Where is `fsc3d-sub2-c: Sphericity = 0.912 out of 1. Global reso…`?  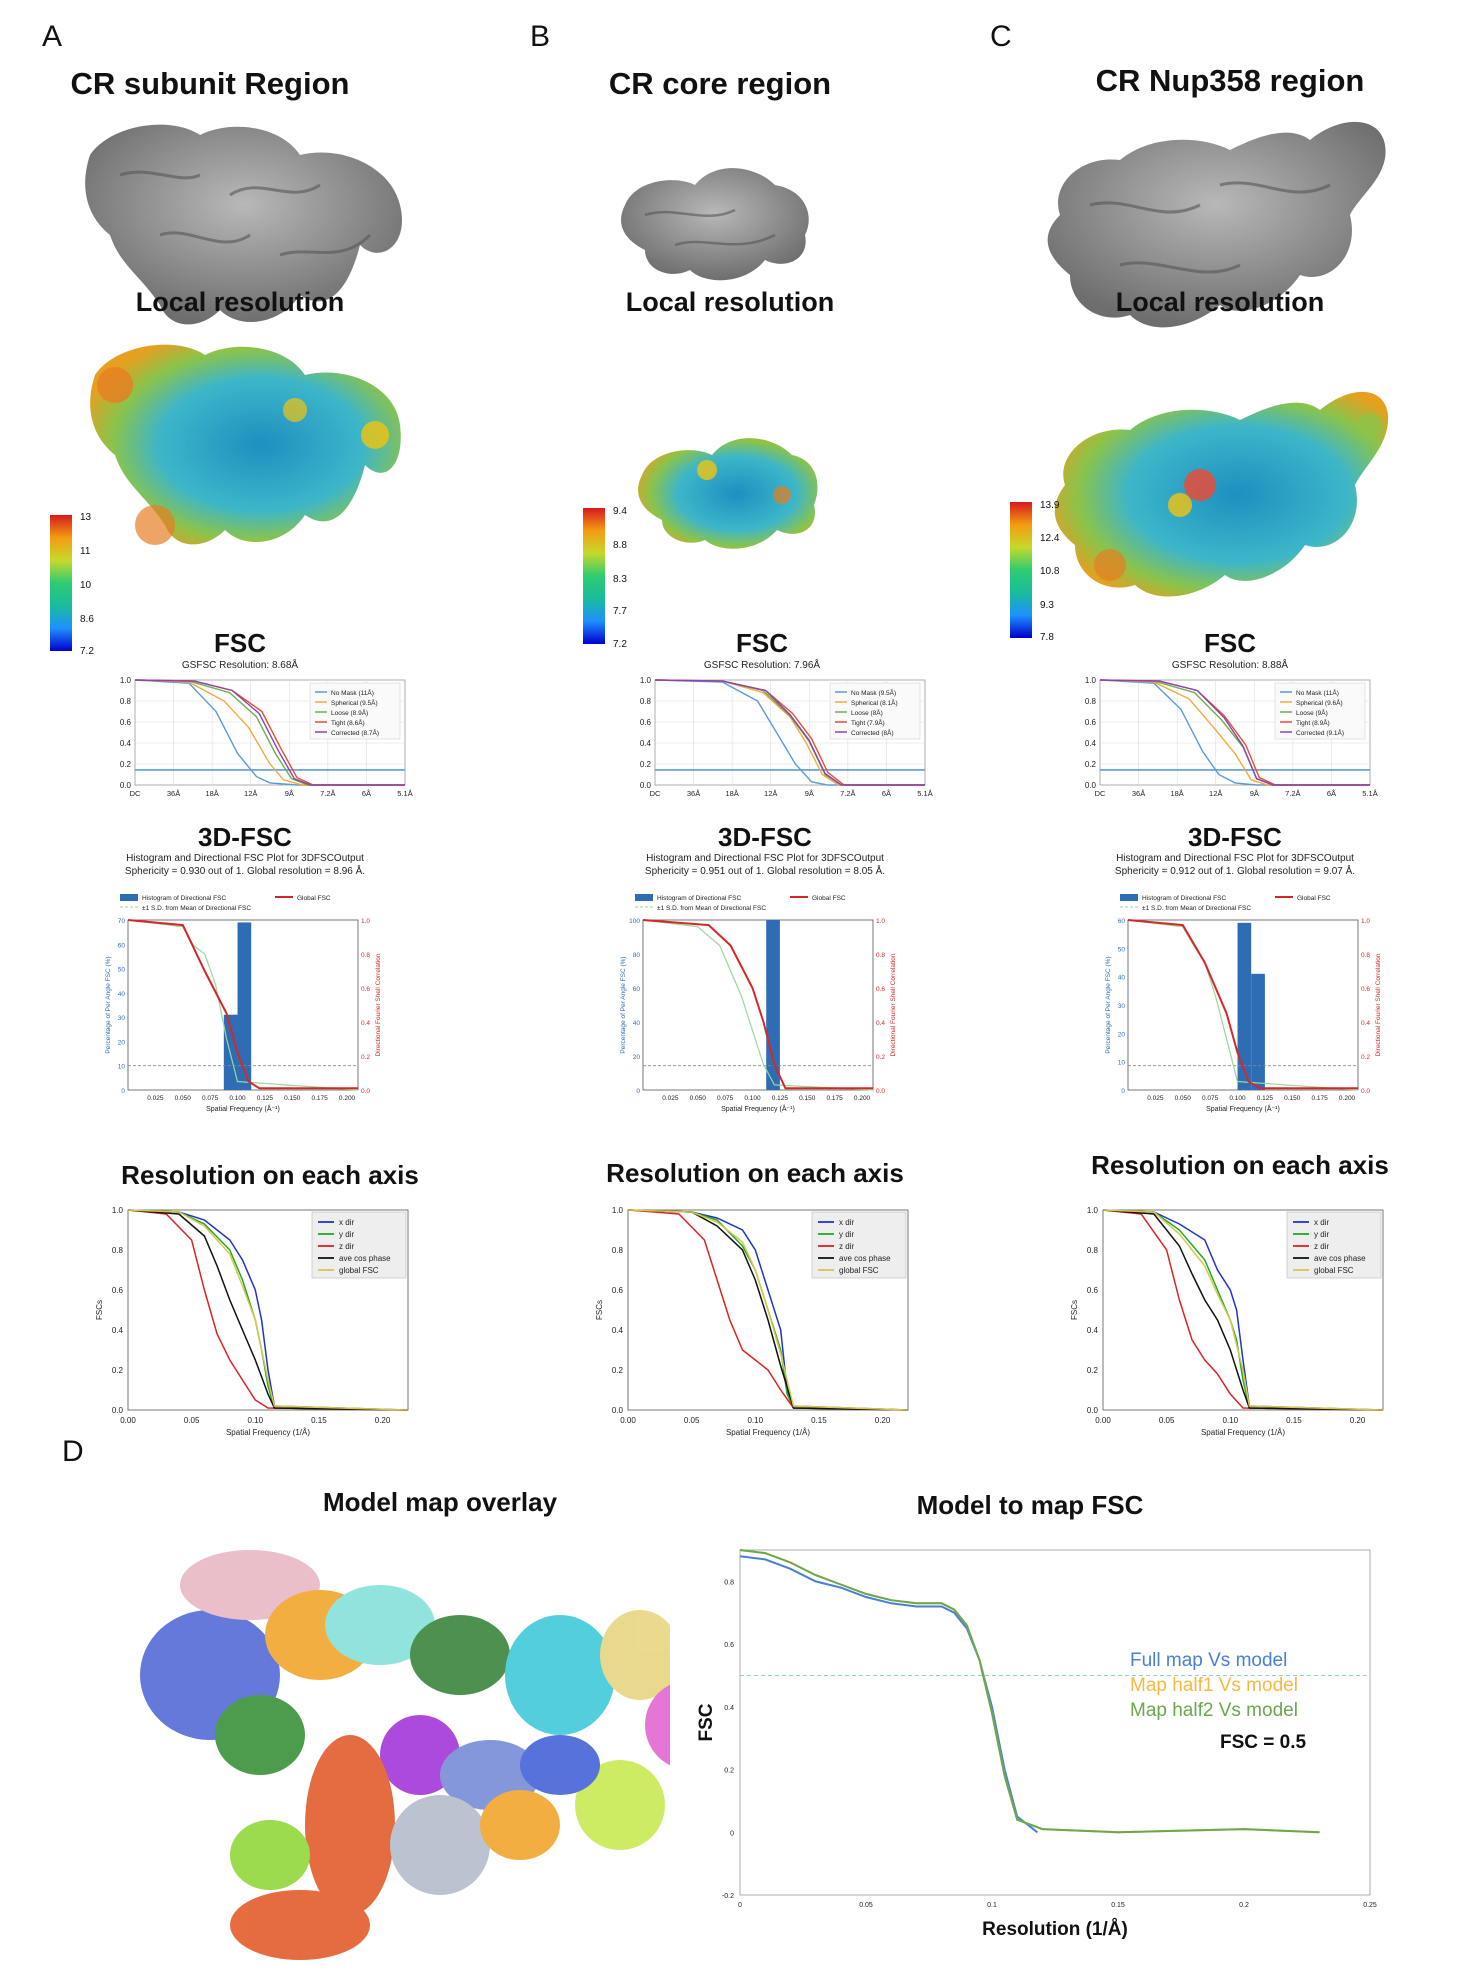
fsc3d-sub2-c: Sphericity = 0.912 out of 1. Global reso… is located at coordinates (1235, 871).